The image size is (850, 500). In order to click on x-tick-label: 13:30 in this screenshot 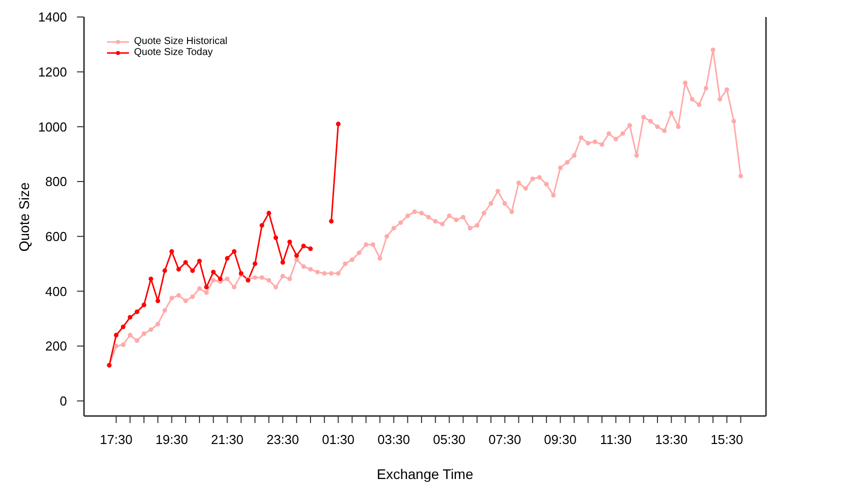, I will do `click(671, 440)`.